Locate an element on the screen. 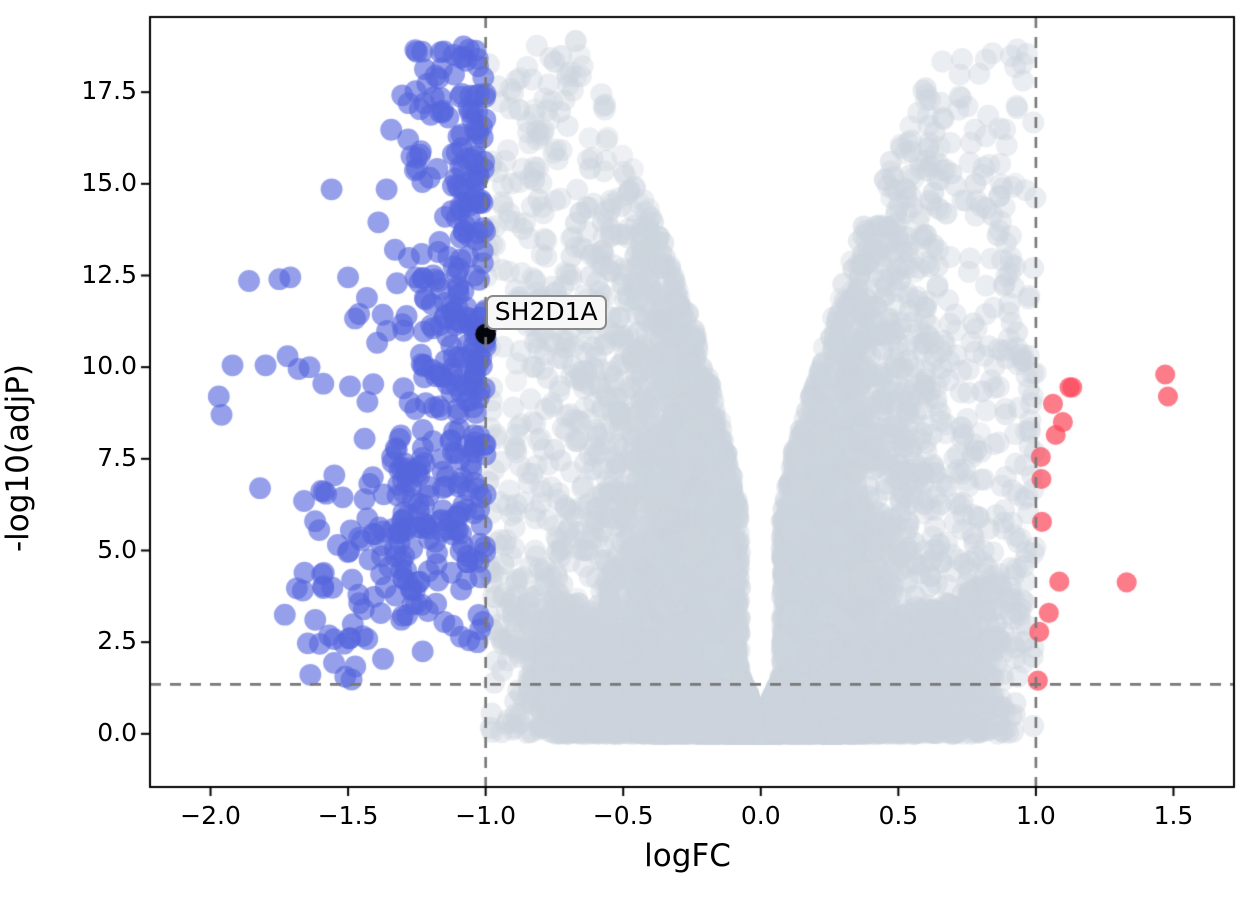 The width and height of the screenshot is (1255, 906). x-tick-label: −2.0 is located at coordinates (210, 815).